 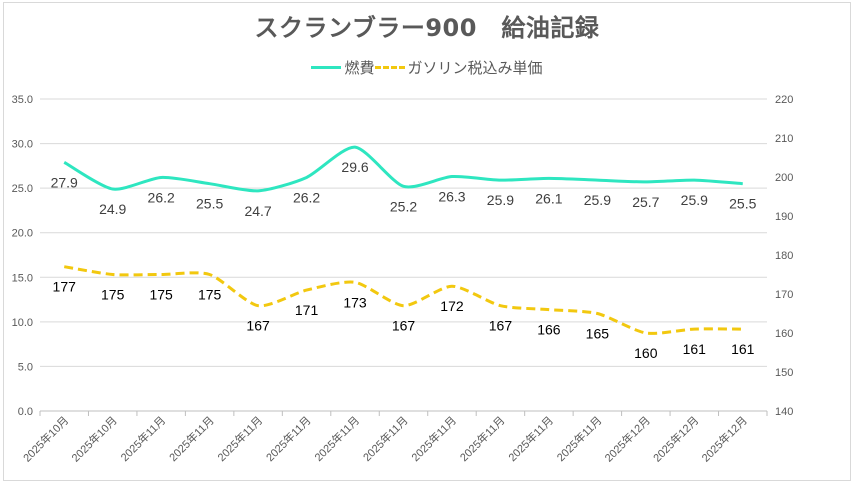 What do you see at coordinates (22, 323) in the screenshot?
I see `y-left-tick-label: 10.0` at bounding box center [22, 323].